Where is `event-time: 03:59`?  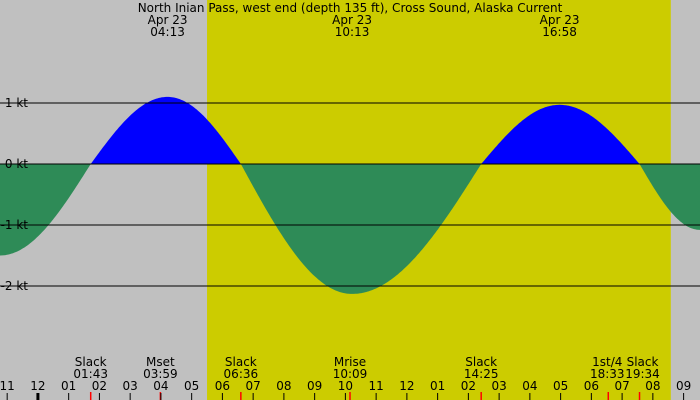
event-time: 03:59 is located at coordinates (160, 374).